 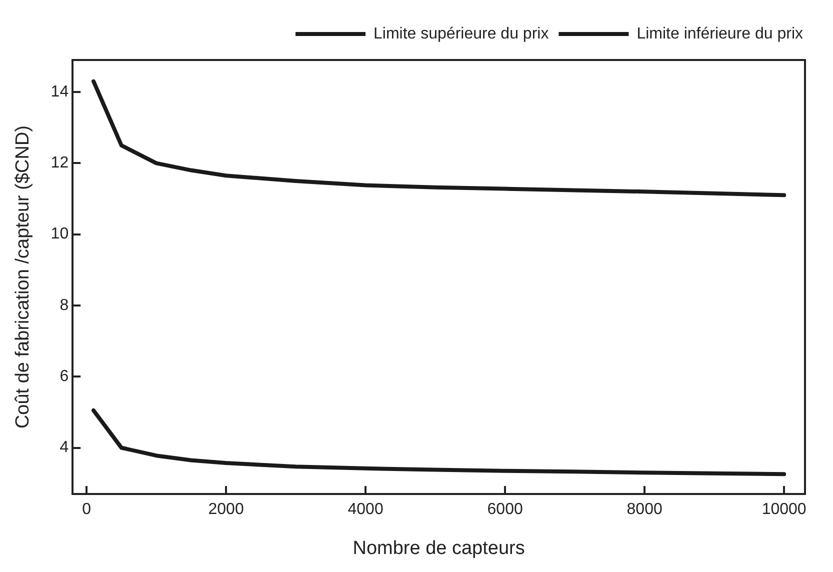 What do you see at coordinates (505, 509) in the screenshot?
I see `x-tick-label: 6000` at bounding box center [505, 509].